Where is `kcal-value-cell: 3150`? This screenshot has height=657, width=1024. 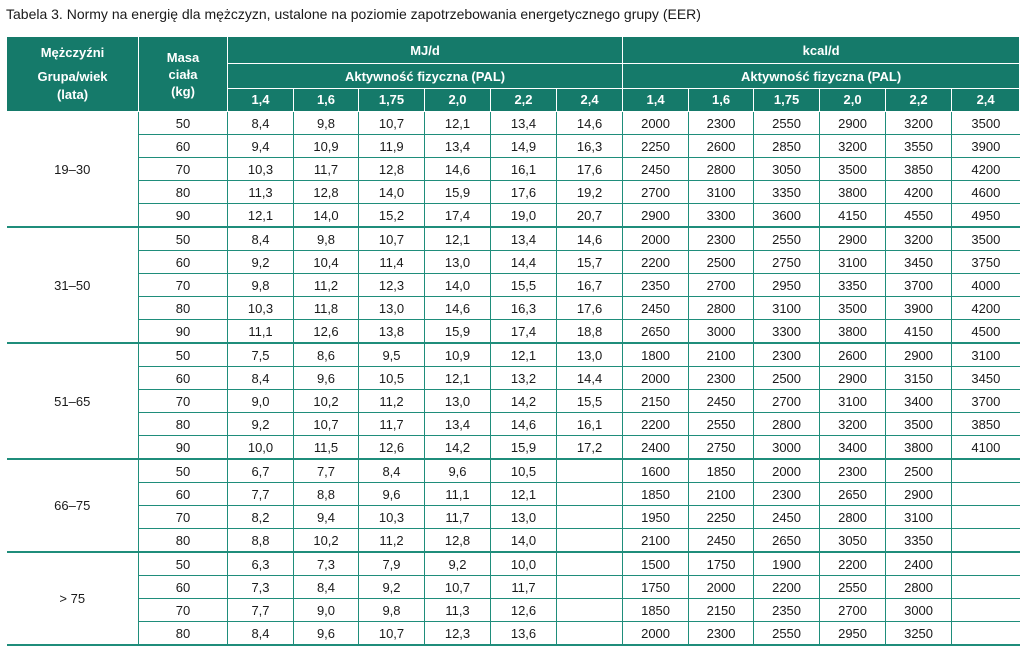
kcal-value-cell: 3150 is located at coordinates (918, 378).